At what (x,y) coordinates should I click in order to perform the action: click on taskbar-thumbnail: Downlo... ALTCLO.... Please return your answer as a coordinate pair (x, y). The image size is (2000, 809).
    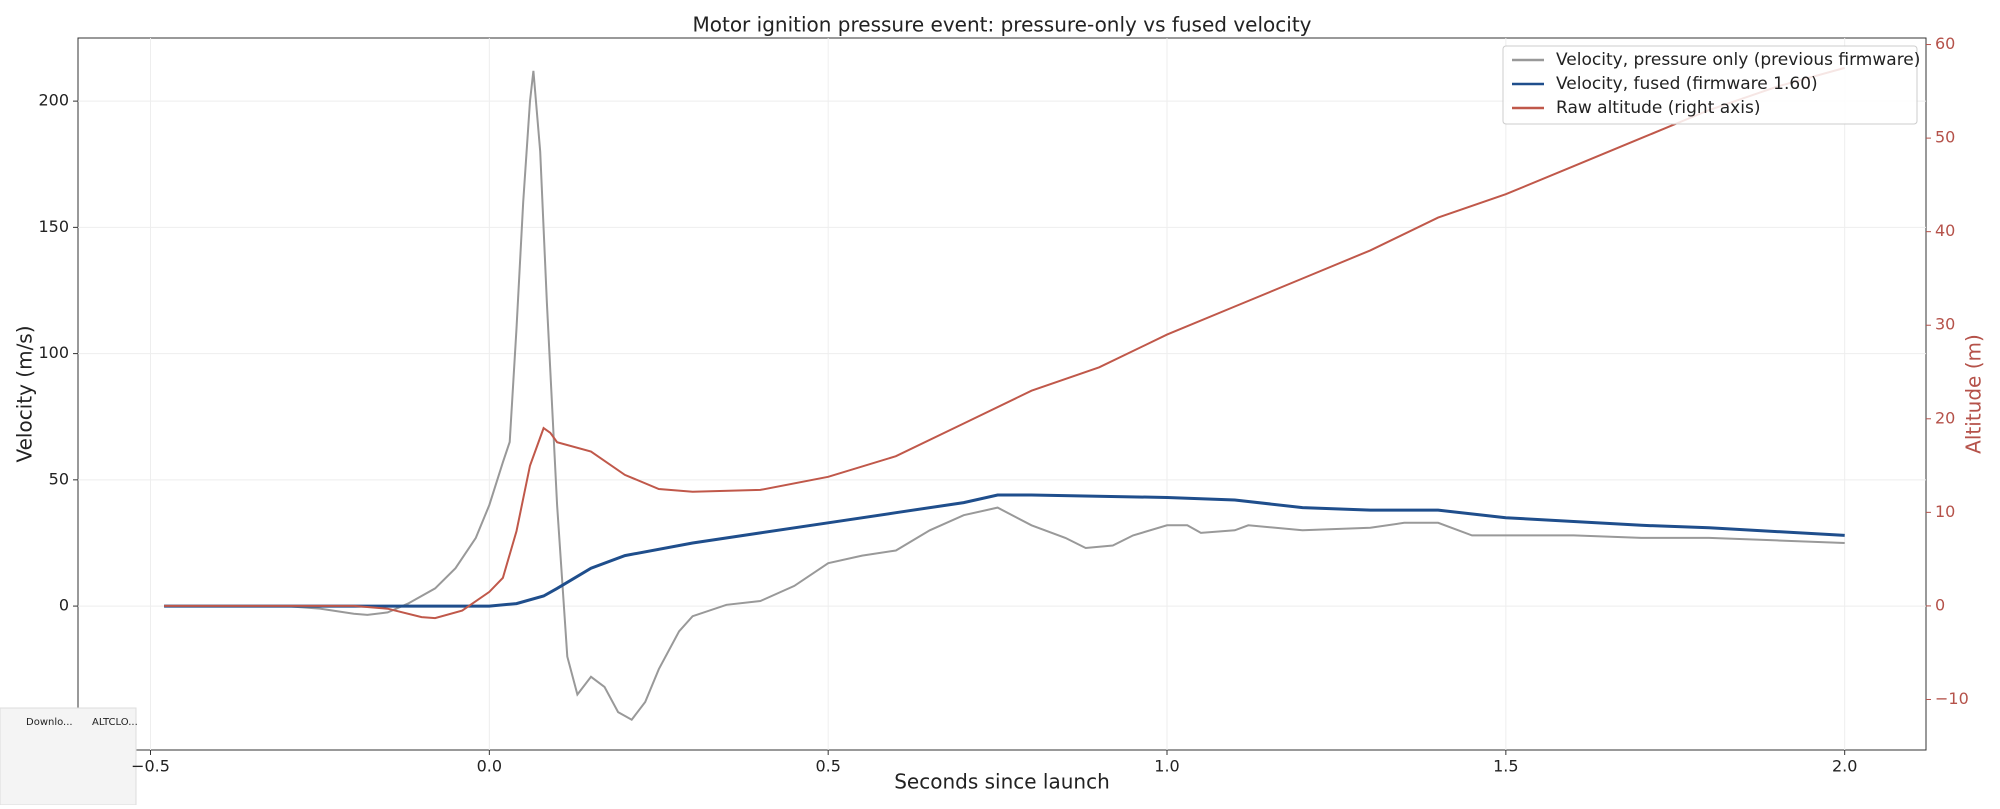
    Looking at the image, I should click on (69, 756).